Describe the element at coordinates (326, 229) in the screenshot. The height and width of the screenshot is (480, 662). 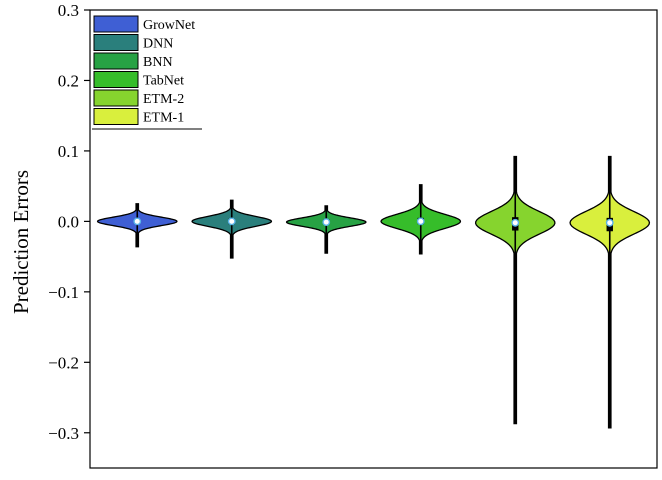
I see `violin-bnn` at that location.